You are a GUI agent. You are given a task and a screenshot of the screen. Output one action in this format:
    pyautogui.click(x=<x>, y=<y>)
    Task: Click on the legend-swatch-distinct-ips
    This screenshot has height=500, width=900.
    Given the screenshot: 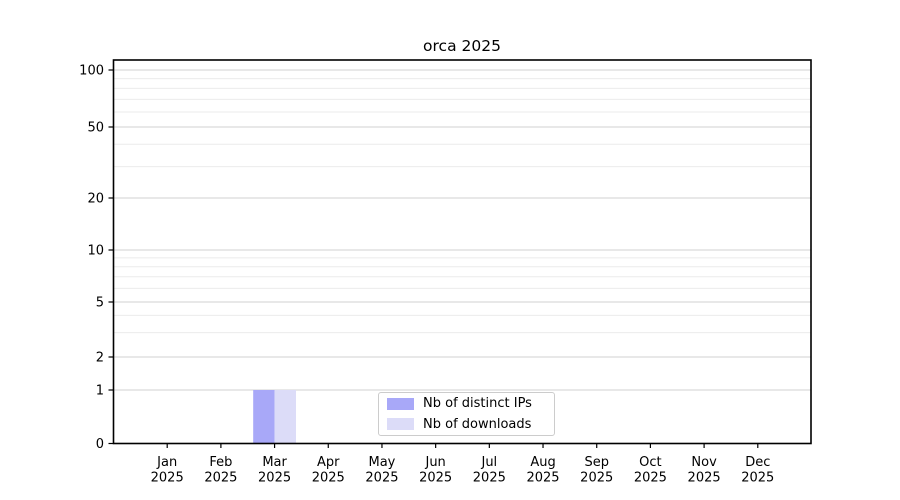 What is the action you would take?
    pyautogui.click(x=400, y=403)
    